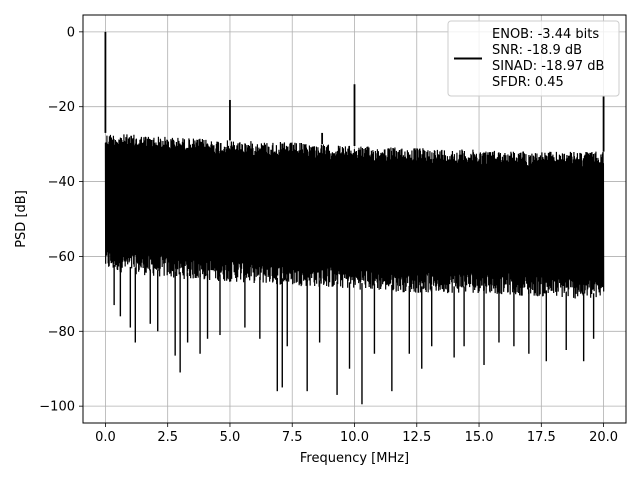  I want to click on x-tick-label: 20.0, so click(603, 437).